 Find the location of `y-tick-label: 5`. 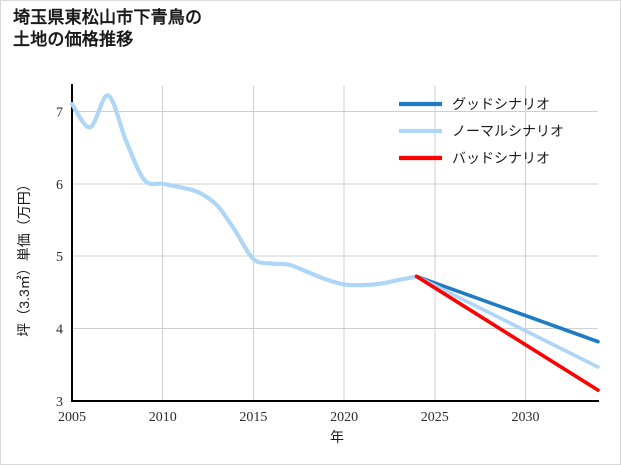

y-tick-label: 5 is located at coordinates (59, 257).